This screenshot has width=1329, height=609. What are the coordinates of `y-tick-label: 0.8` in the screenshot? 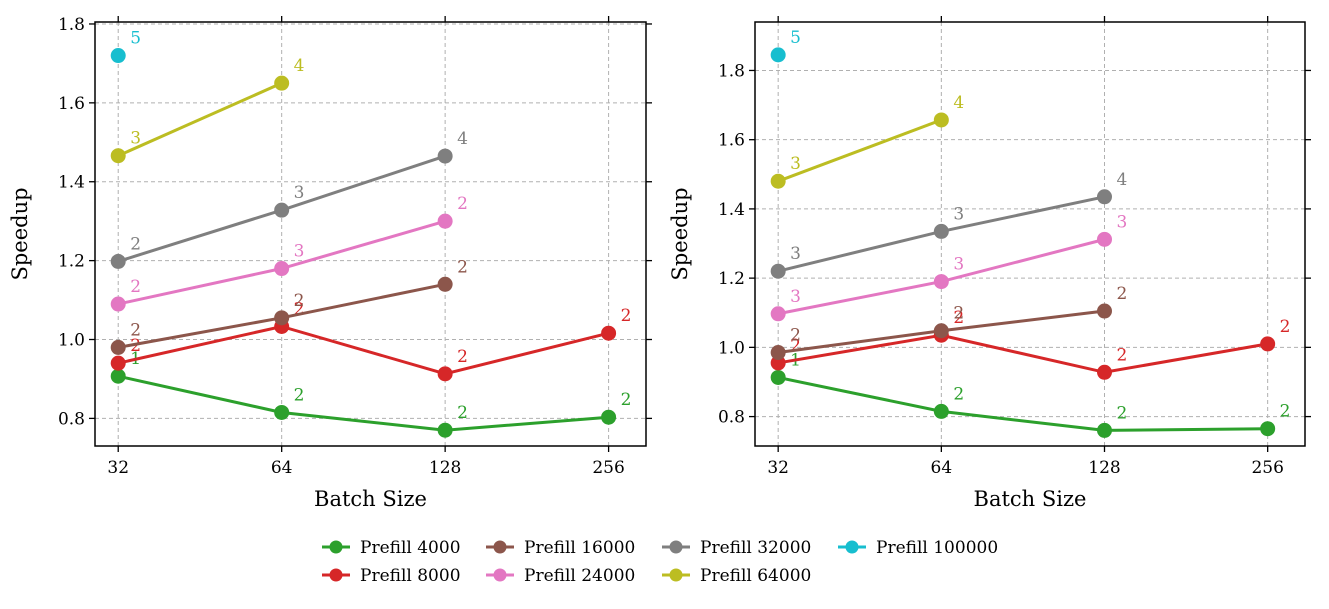 It's located at (71, 419).